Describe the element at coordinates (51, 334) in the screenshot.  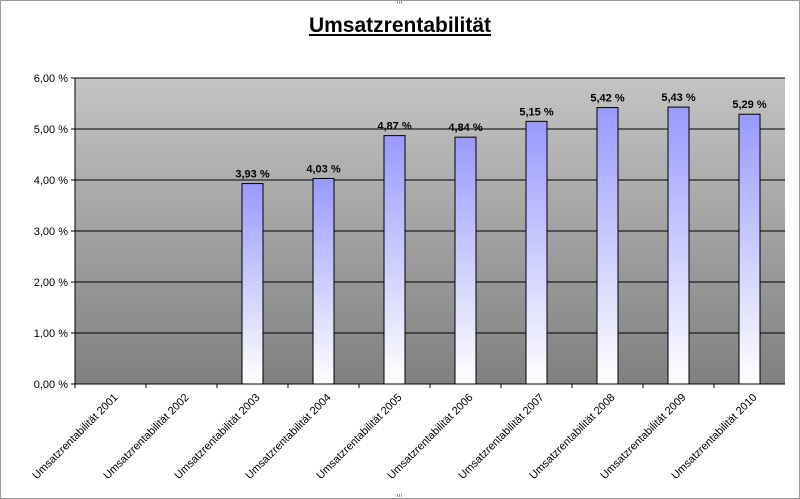
I see `y-tick-label: 1,00 %` at that location.